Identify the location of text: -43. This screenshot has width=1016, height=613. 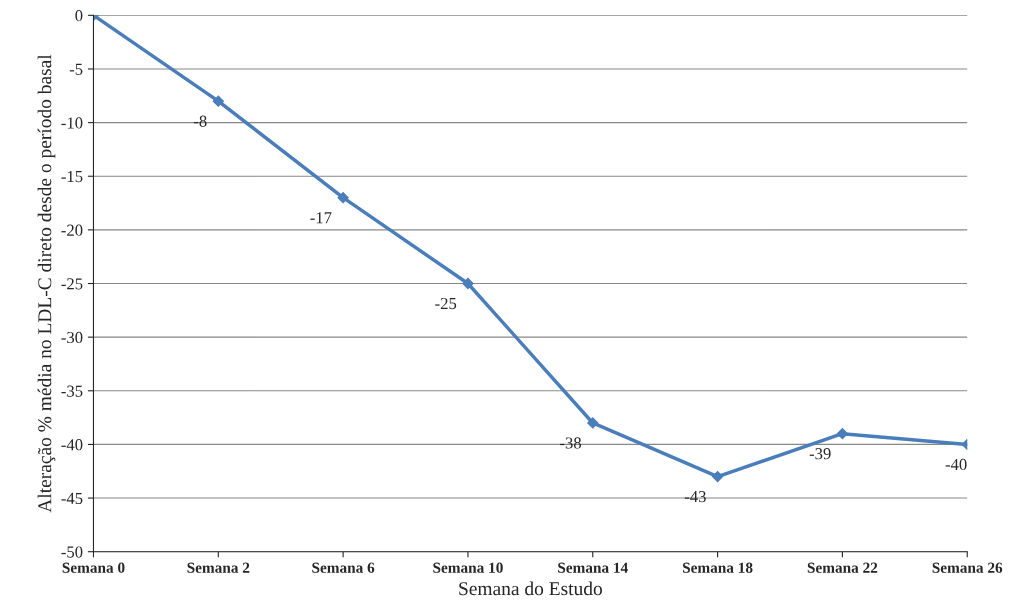
(695, 497).